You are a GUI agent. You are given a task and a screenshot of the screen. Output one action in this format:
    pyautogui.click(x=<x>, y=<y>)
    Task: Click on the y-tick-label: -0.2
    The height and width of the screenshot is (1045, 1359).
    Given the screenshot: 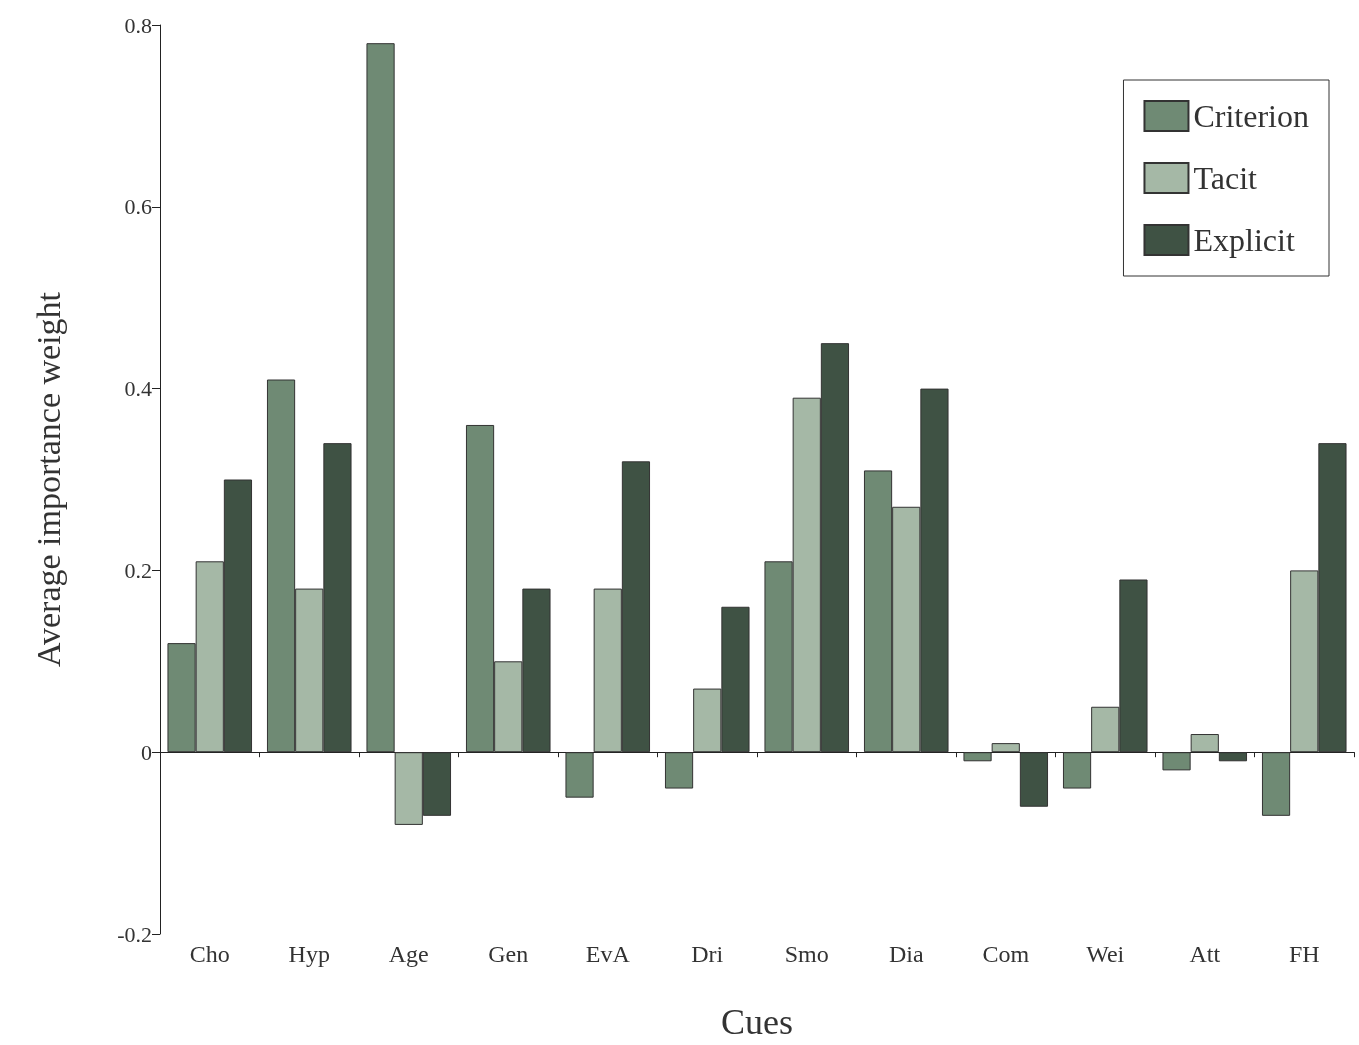 What is the action you would take?
    pyautogui.click(x=134, y=934)
    